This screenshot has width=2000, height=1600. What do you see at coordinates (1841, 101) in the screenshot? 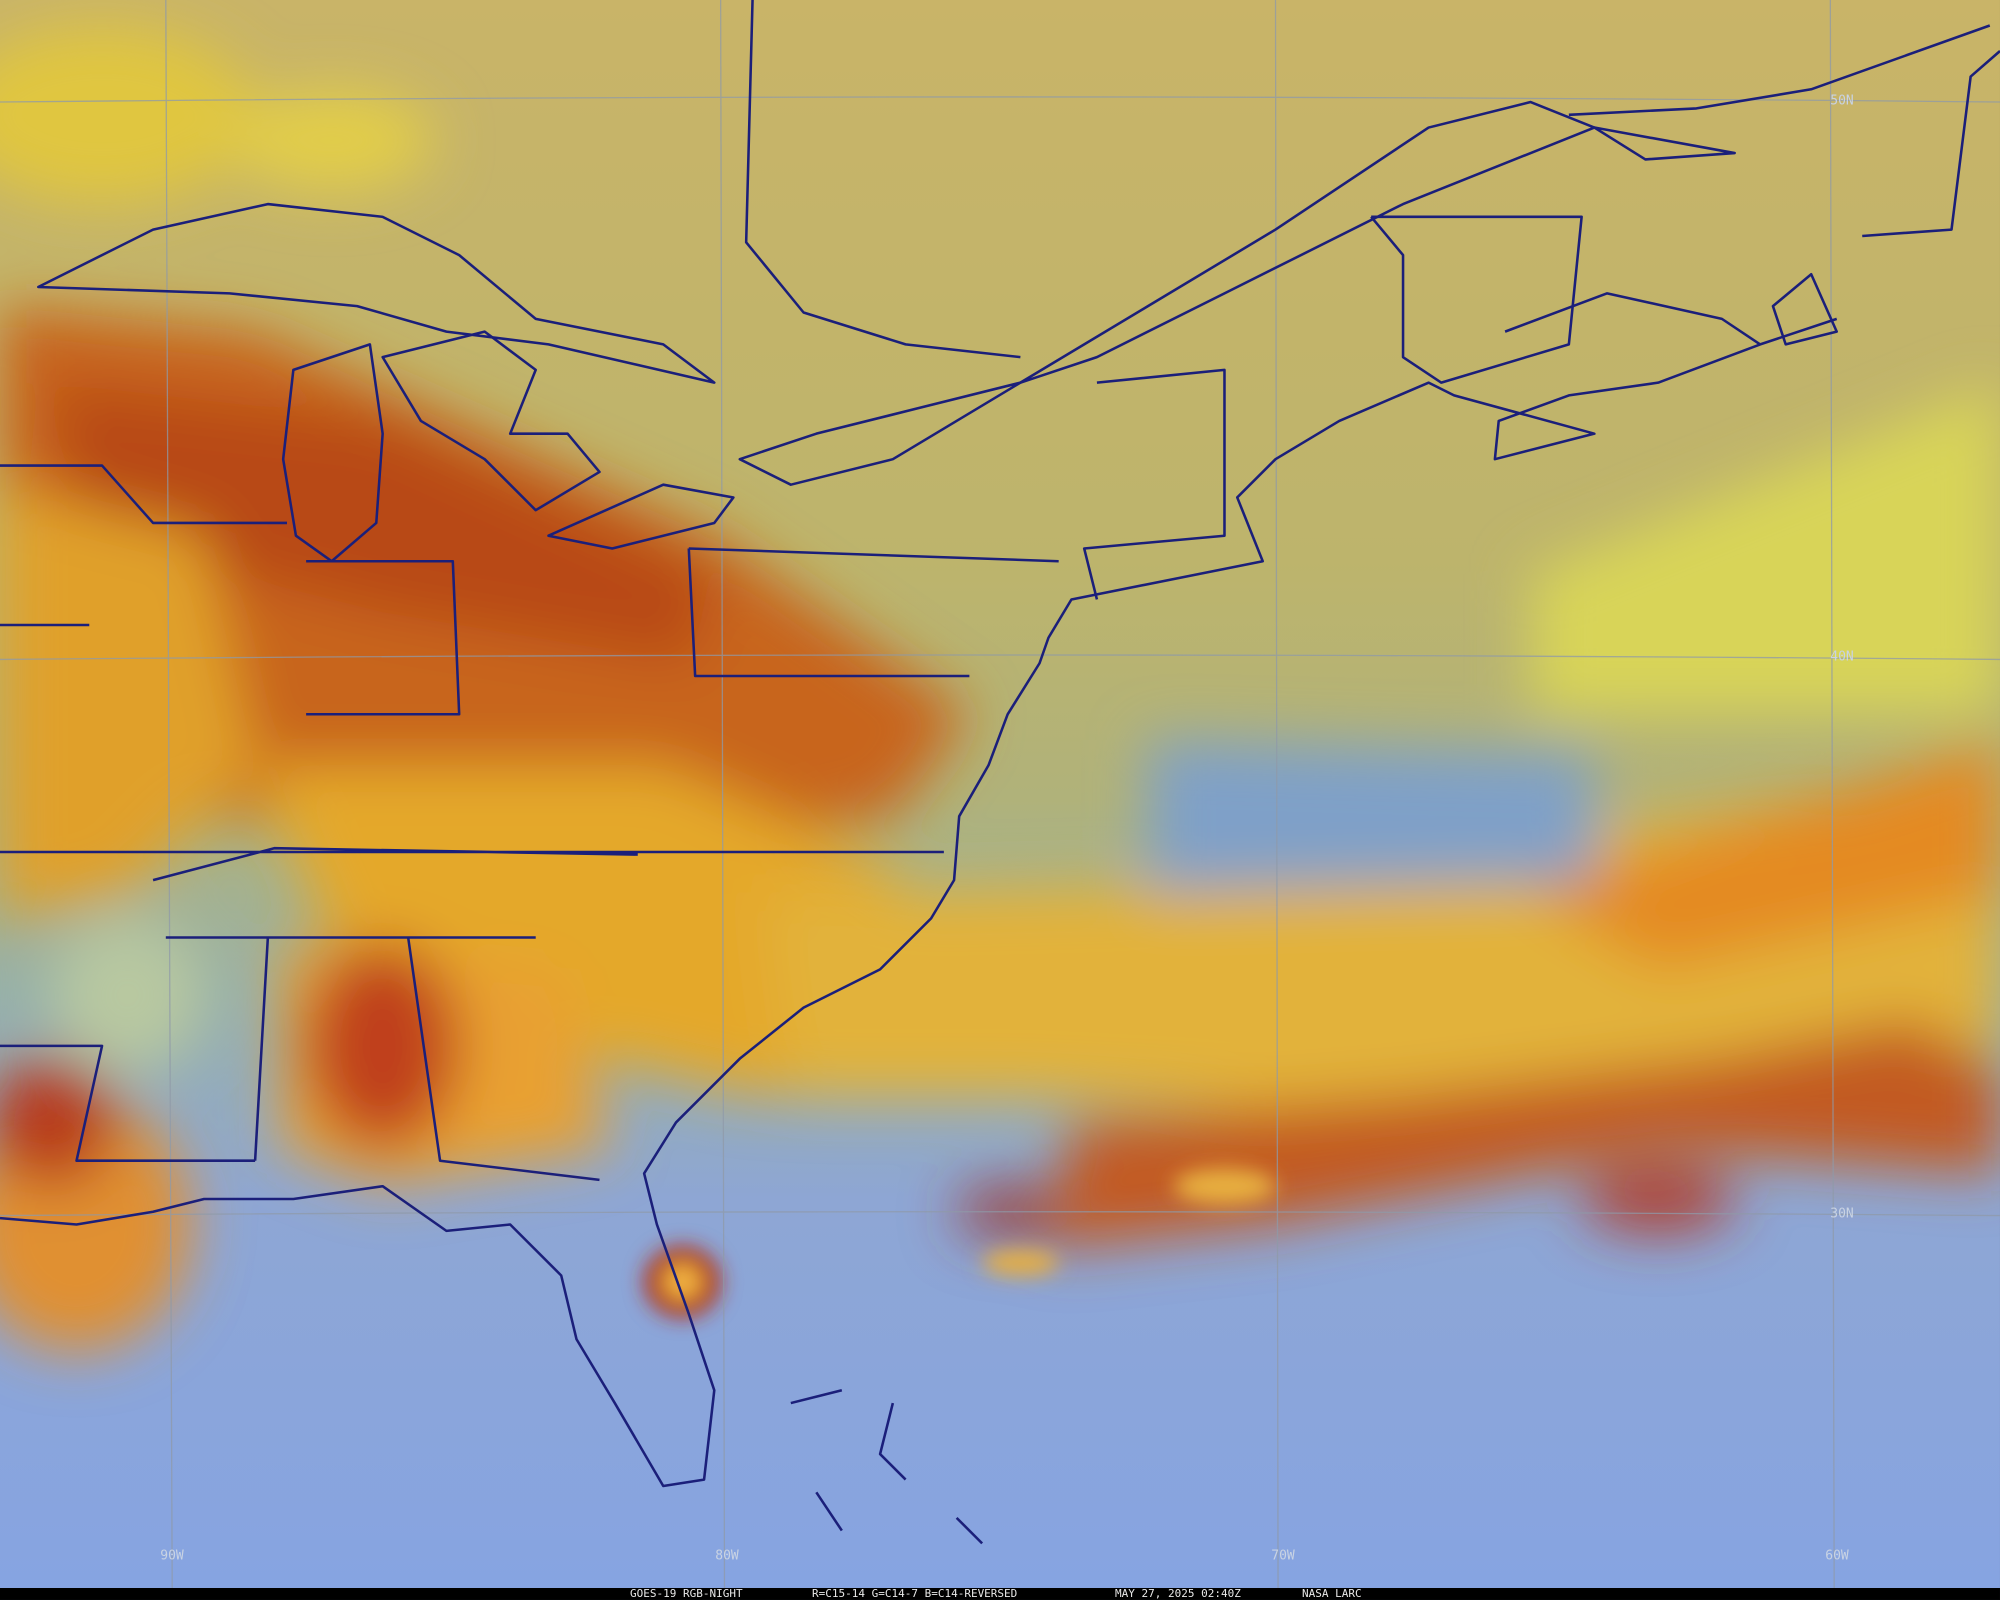
I see `latitude-label: 50N` at bounding box center [1841, 101].